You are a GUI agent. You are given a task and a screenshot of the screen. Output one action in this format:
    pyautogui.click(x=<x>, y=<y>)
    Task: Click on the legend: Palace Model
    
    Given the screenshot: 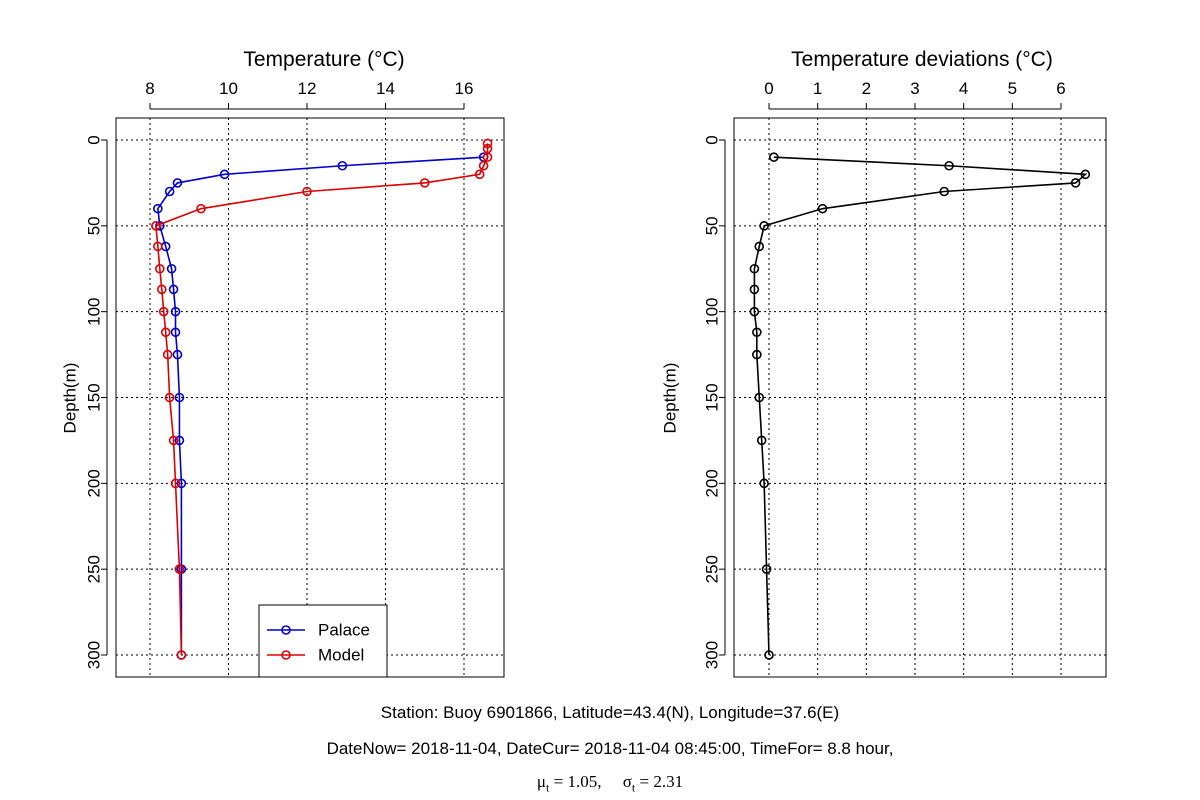 What is the action you would take?
    pyautogui.click(x=323, y=641)
    